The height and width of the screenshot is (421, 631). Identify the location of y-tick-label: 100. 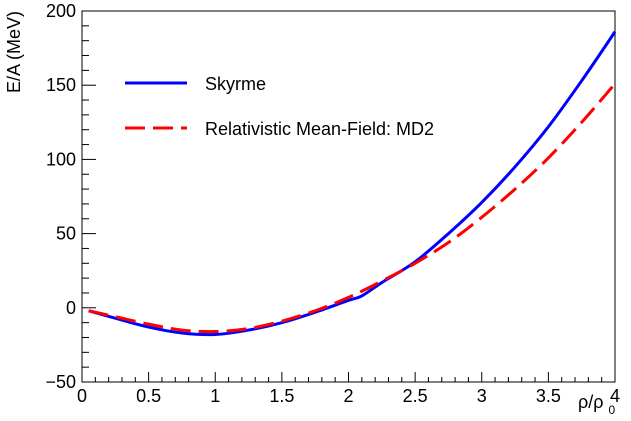
(61, 159).